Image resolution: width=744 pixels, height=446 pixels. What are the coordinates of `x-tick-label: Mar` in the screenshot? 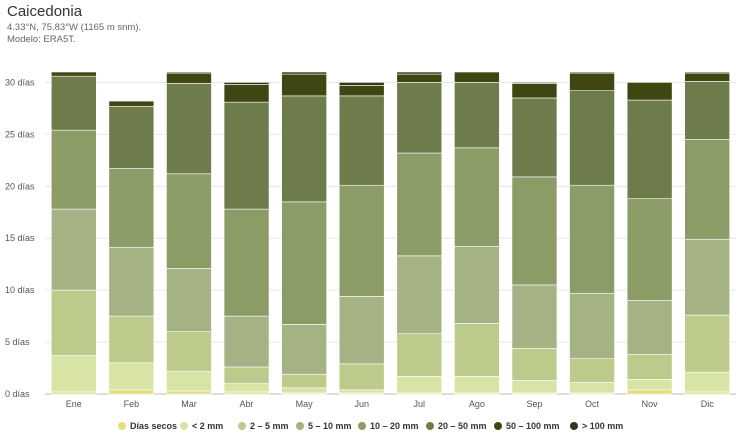 It's located at (189, 404).